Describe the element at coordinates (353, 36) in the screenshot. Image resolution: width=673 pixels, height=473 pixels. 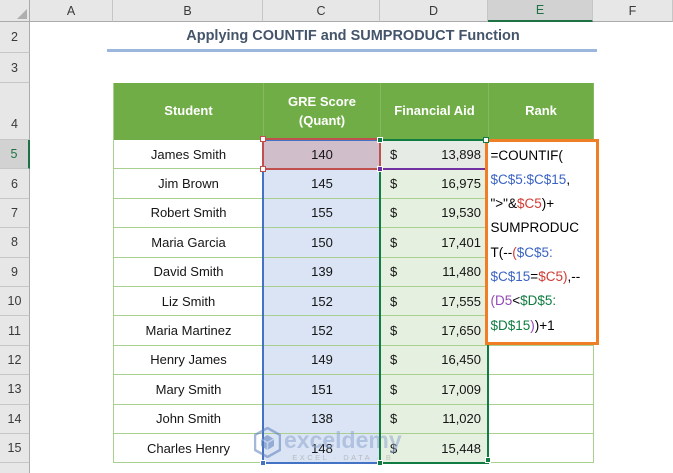
I see `title-cell: Applying COUNTIF and SUMPRODUCT Function` at that location.